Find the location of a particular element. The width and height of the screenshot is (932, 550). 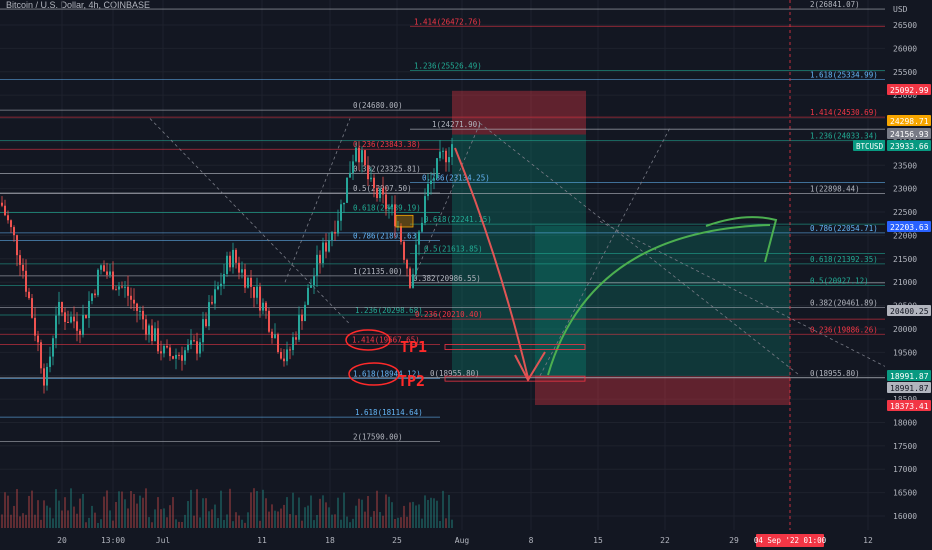

price-tick: 21500 is located at coordinates (905, 259).